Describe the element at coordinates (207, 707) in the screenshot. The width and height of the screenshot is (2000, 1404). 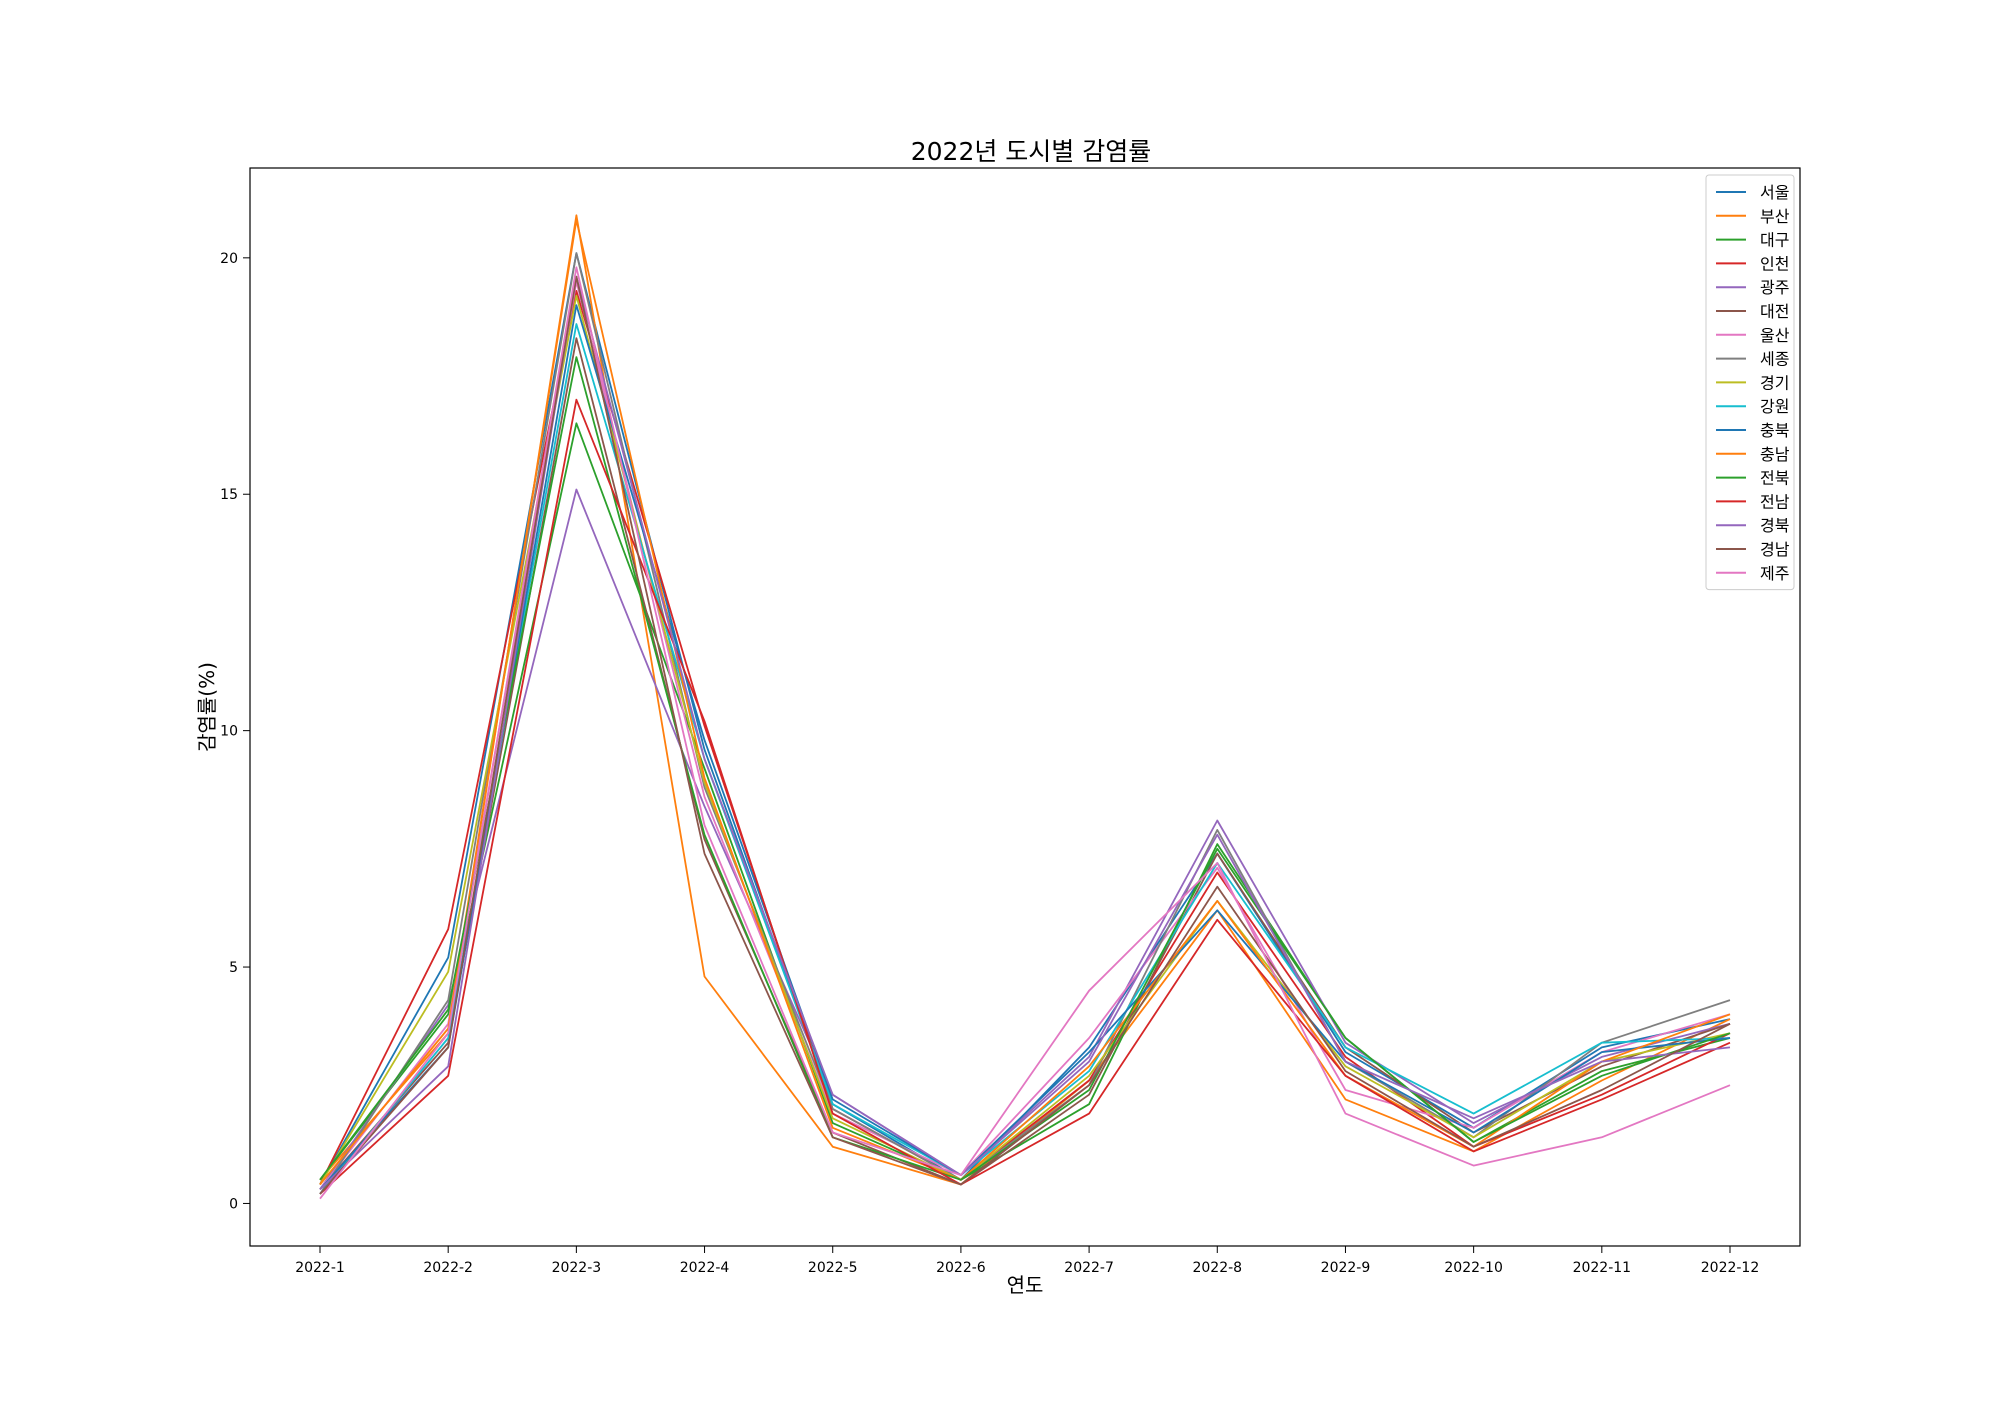
I see `y-axis-title: 감염률(%)` at that location.